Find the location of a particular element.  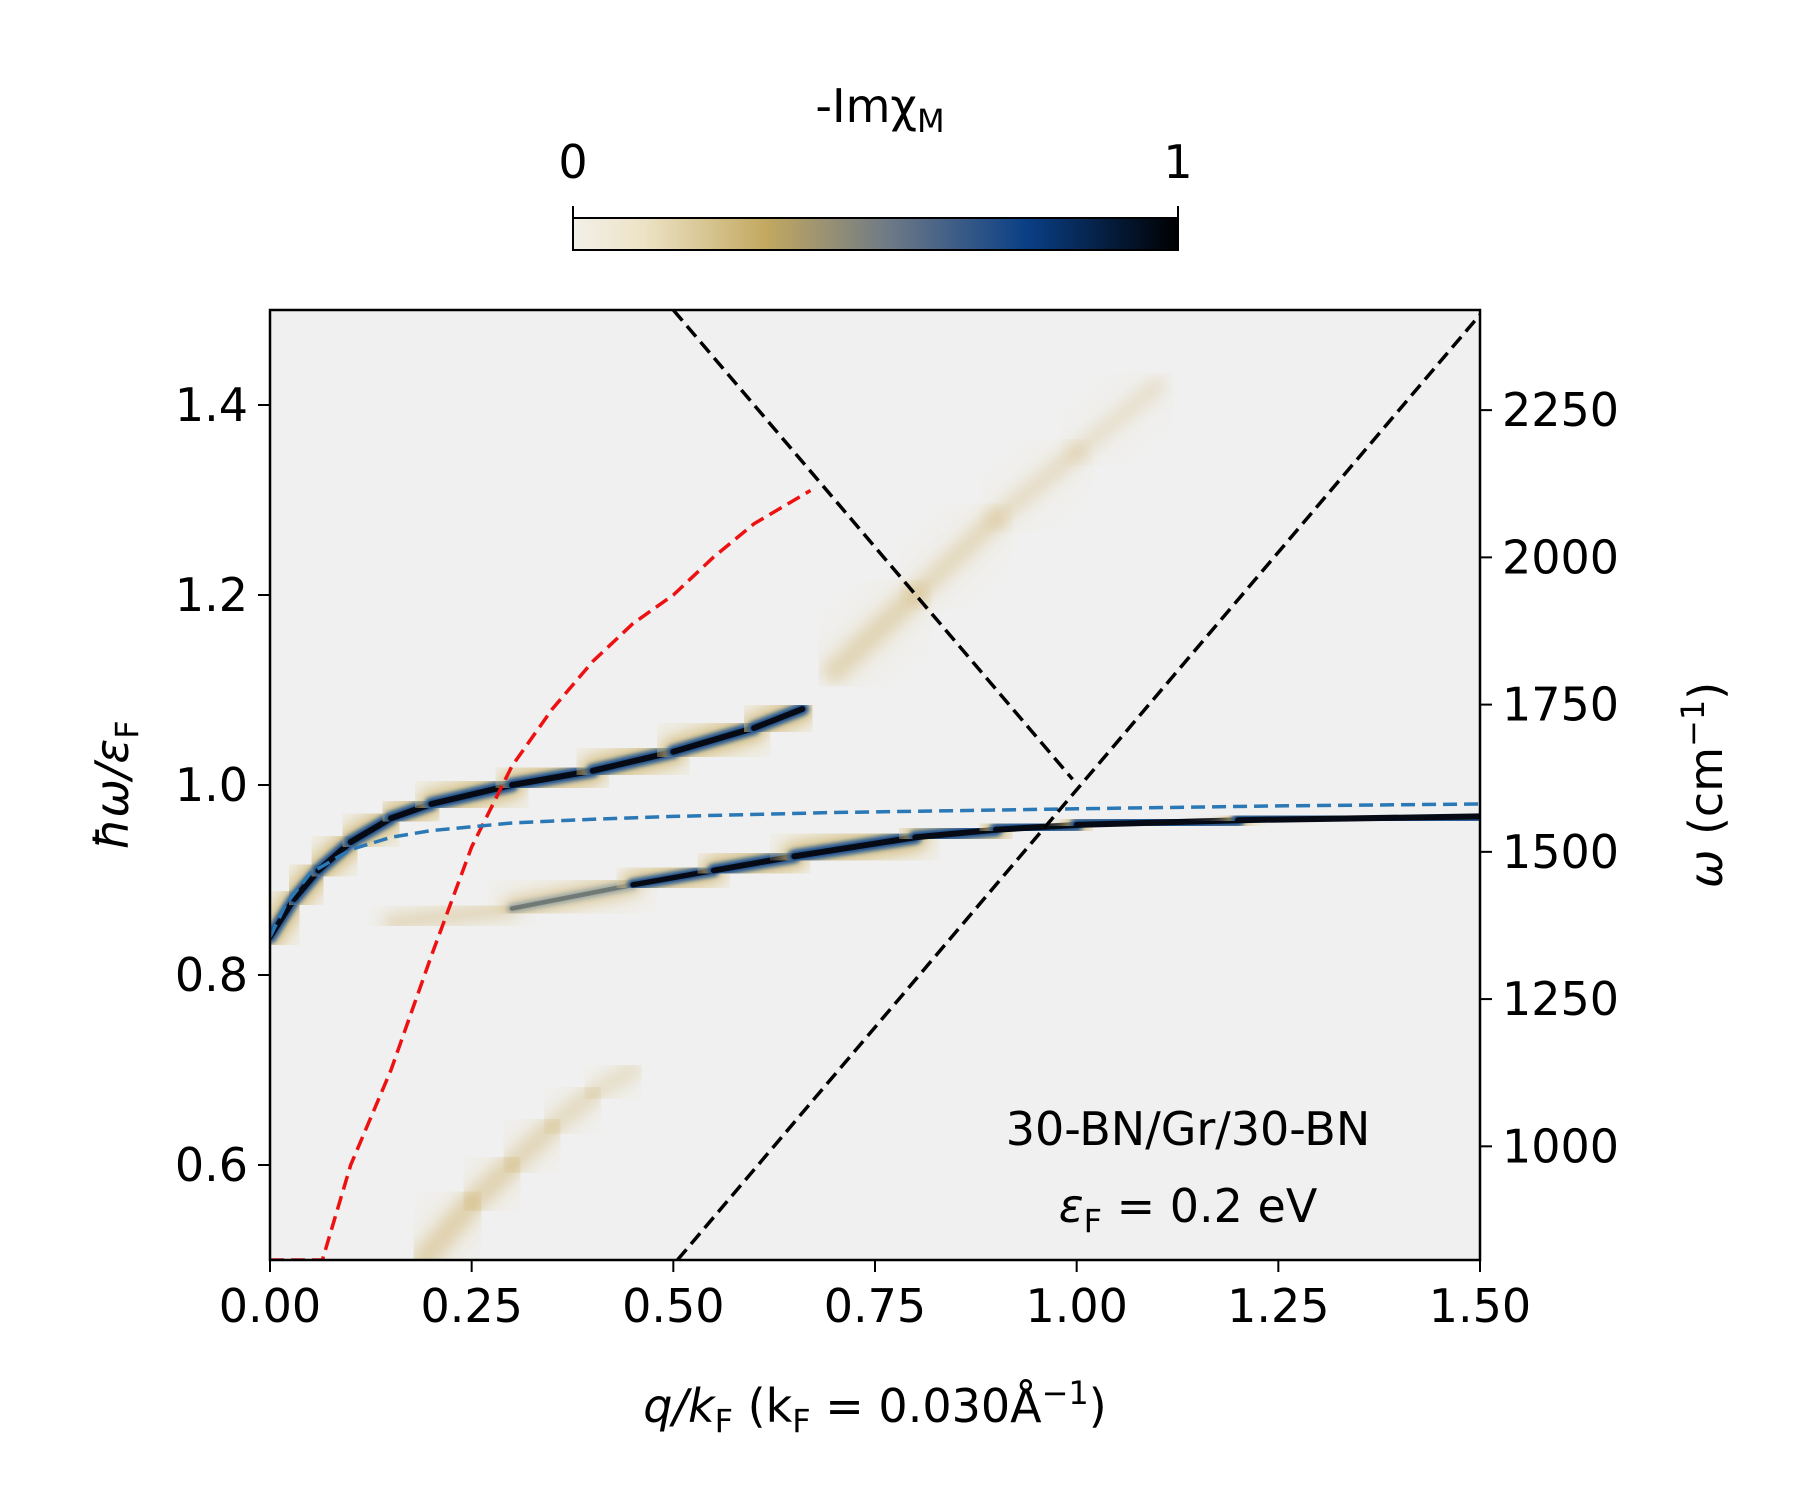

colorbar-gradient is located at coordinates (875, 234).